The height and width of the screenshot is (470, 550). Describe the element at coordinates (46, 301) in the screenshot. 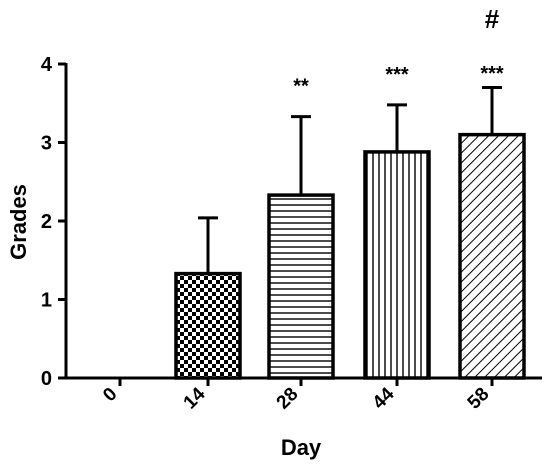

I see `y-tick-label: 1` at that location.